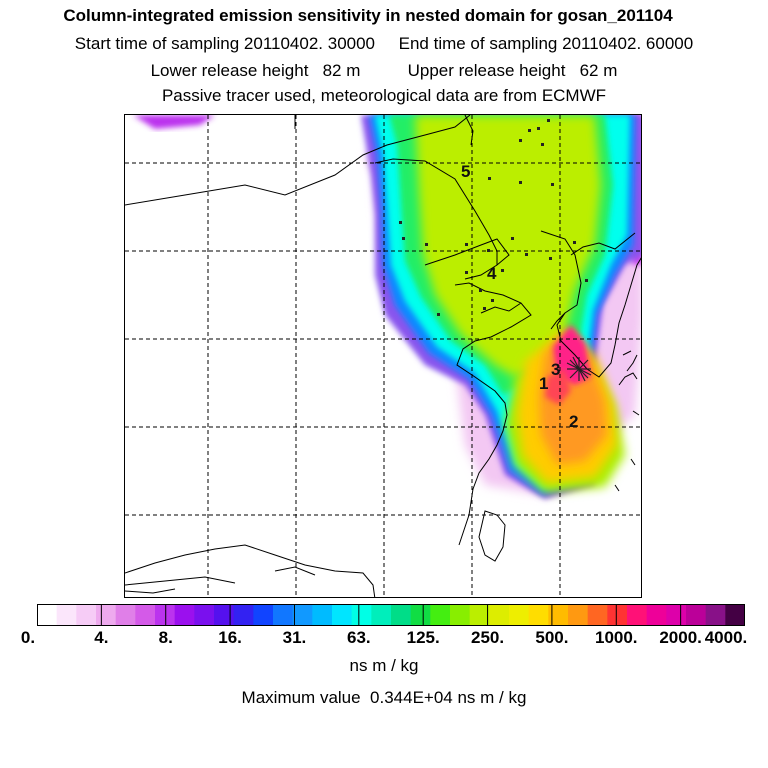 The width and height of the screenshot is (768, 768). Describe the element at coordinates (726, 637) in the screenshot. I see `colorbar-tick-label: 4000.` at that location.